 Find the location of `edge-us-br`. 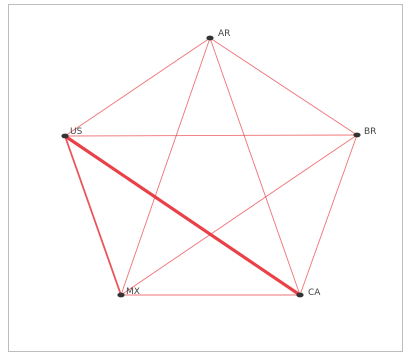

edge-us-br is located at coordinates (211, 135).